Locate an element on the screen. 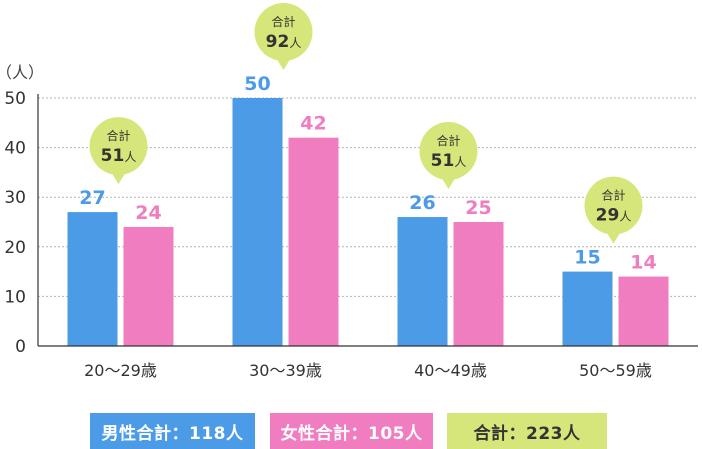  x-axis: 20〜29歳 30〜39歳 40〜49歳 50〜59歳 is located at coordinates (368, 362).